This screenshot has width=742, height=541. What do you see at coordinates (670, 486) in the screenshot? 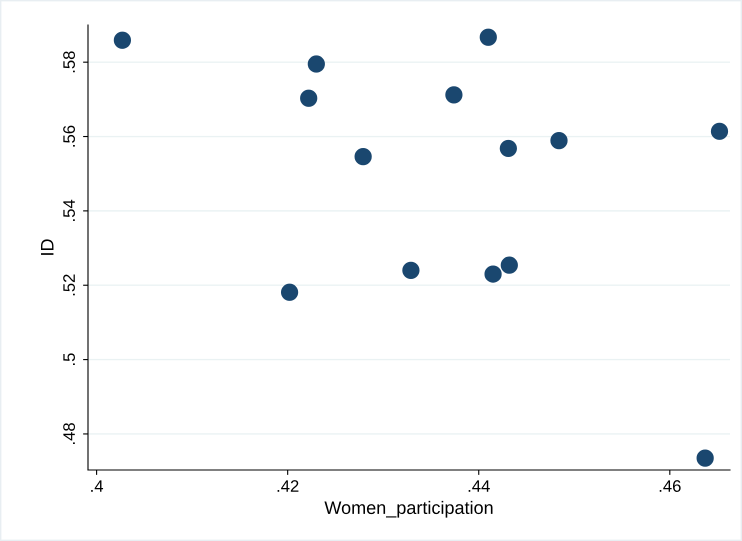
I see `x-tick-label: .46` at bounding box center [670, 486].